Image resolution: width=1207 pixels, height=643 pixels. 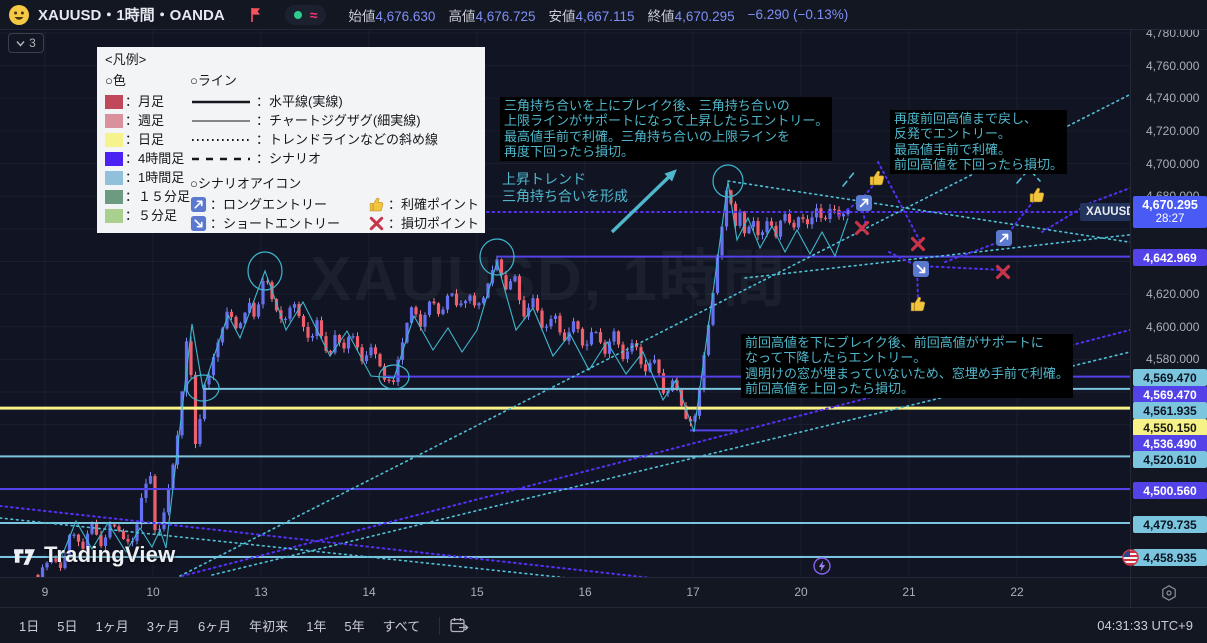 What do you see at coordinates (158, 196) in the screenshot?
I see `legend-color-label: ：１５分足` at bounding box center [158, 196].